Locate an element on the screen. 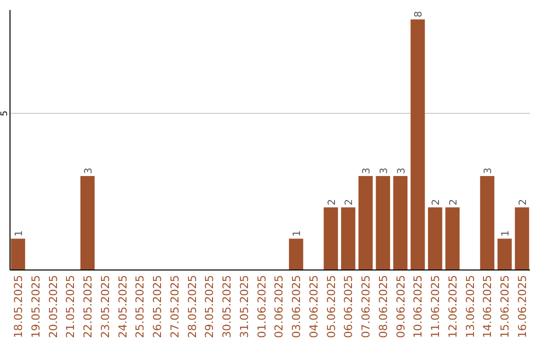 Image resolution: width=540 pixels, height=340 pixels. x-tick-label: 12.06.2025 is located at coordinates (453, 306).